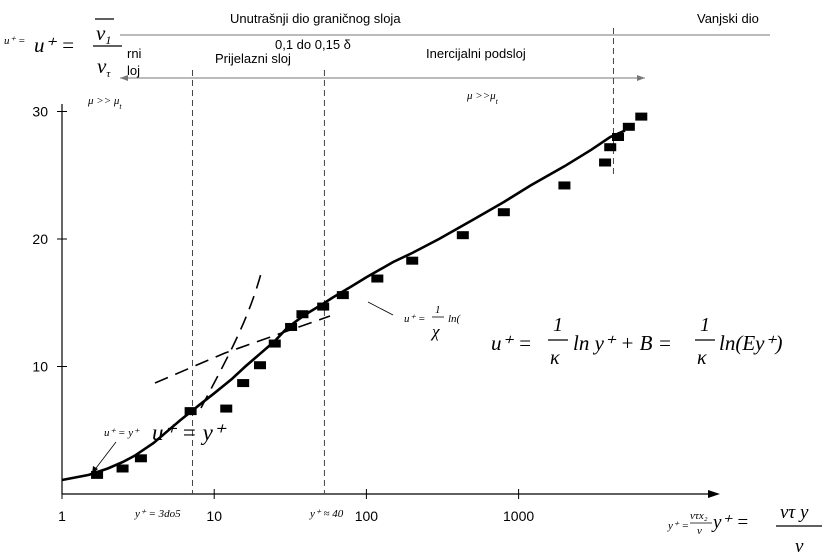 Image resolution: width=829 pixels, height=554 pixels. What do you see at coordinates (518, 516) in the screenshot?
I see `x-tick-label: 1000` at bounding box center [518, 516].